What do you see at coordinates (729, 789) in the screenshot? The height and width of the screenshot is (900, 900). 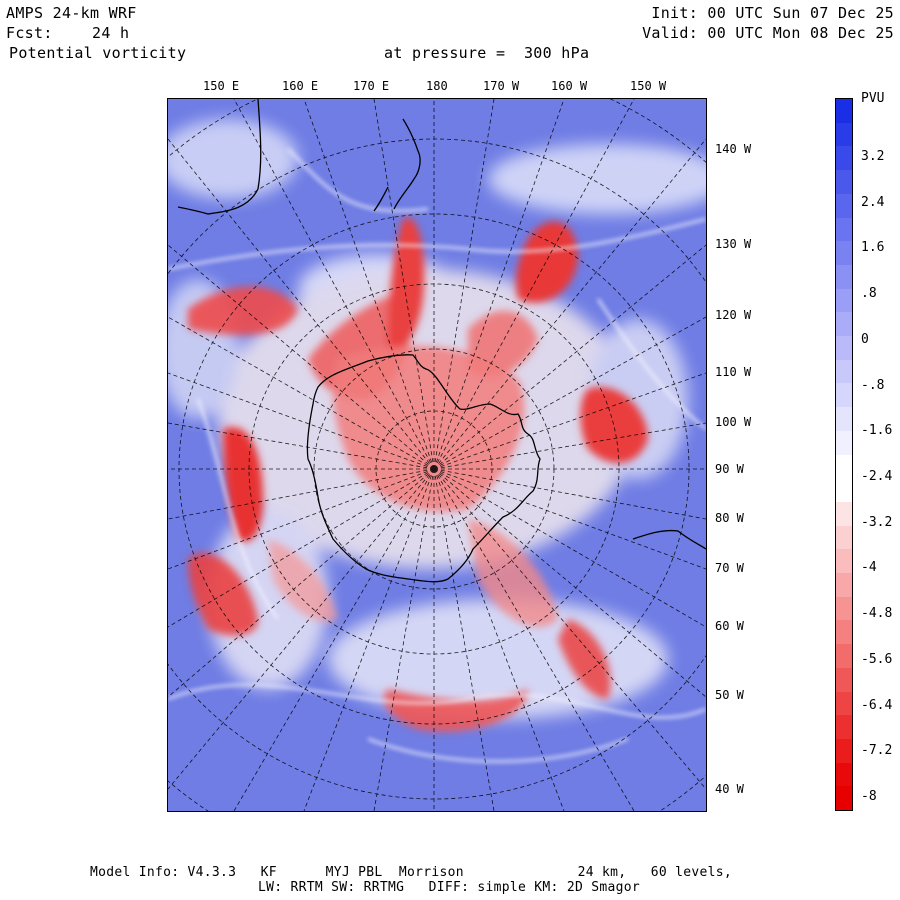 I see `lon-label-40w: 40 W` at bounding box center [729, 789].